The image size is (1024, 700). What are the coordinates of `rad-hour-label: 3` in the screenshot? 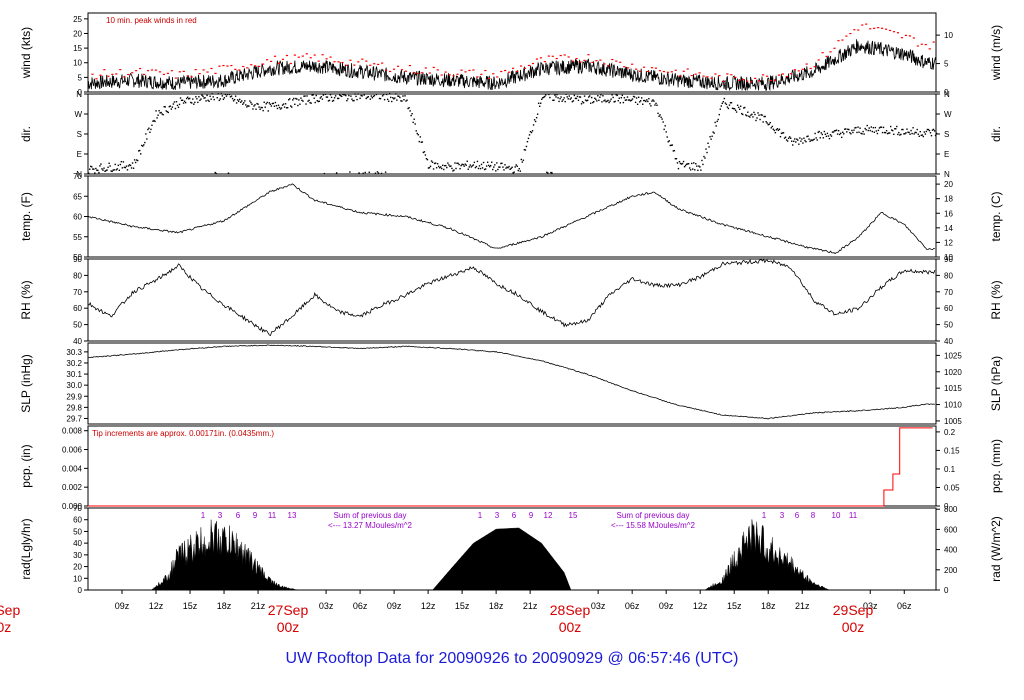 It's located at (220, 515).